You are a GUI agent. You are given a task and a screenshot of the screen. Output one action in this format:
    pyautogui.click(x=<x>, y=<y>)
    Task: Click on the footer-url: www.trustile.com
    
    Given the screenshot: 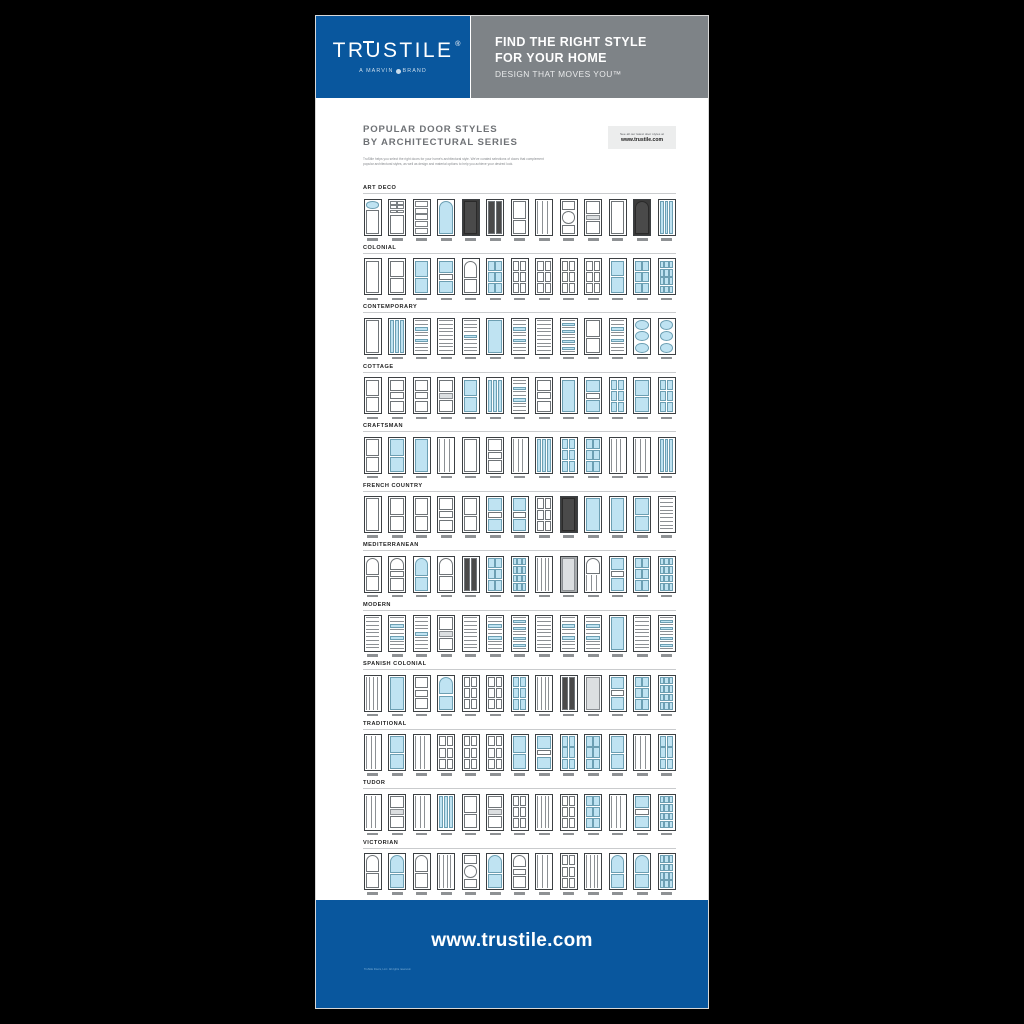 What is the action you would take?
    pyautogui.click(x=512, y=940)
    